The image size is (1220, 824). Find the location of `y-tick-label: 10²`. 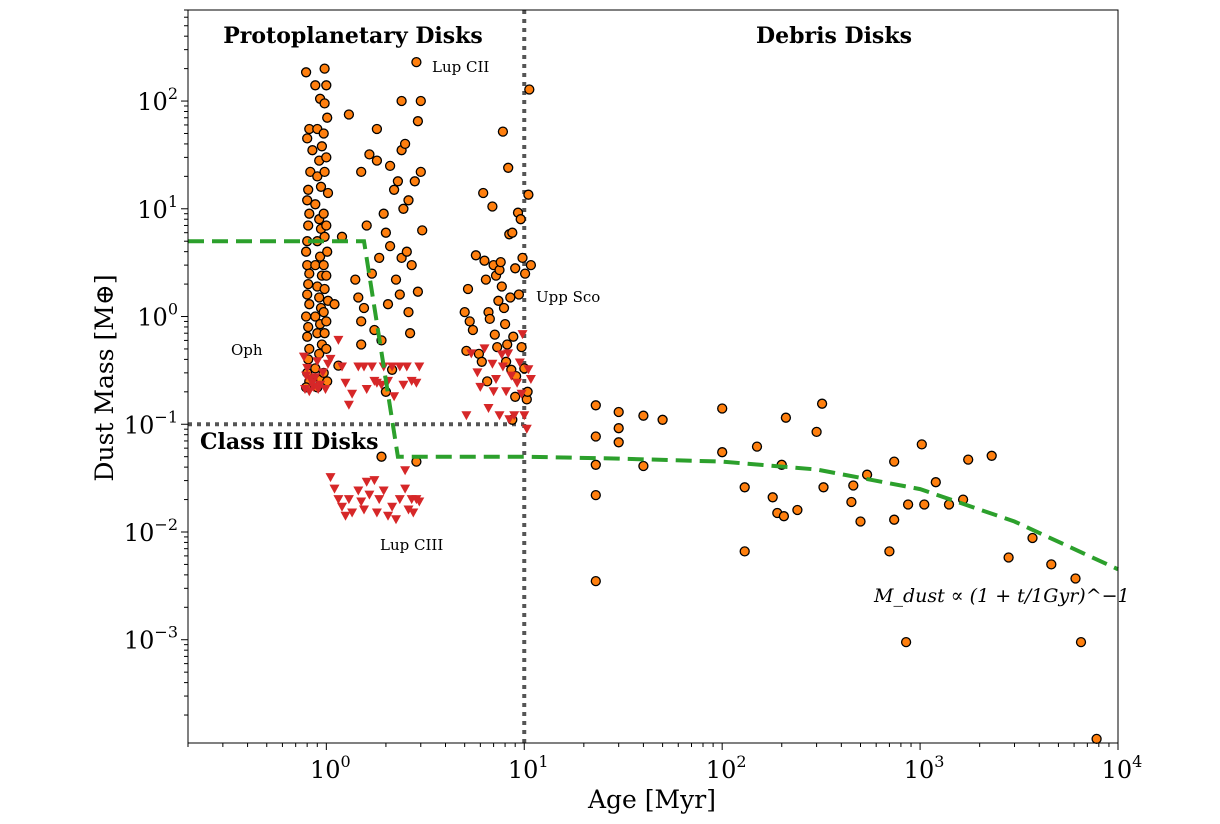

y-tick-label: 10² is located at coordinates (157, 100).